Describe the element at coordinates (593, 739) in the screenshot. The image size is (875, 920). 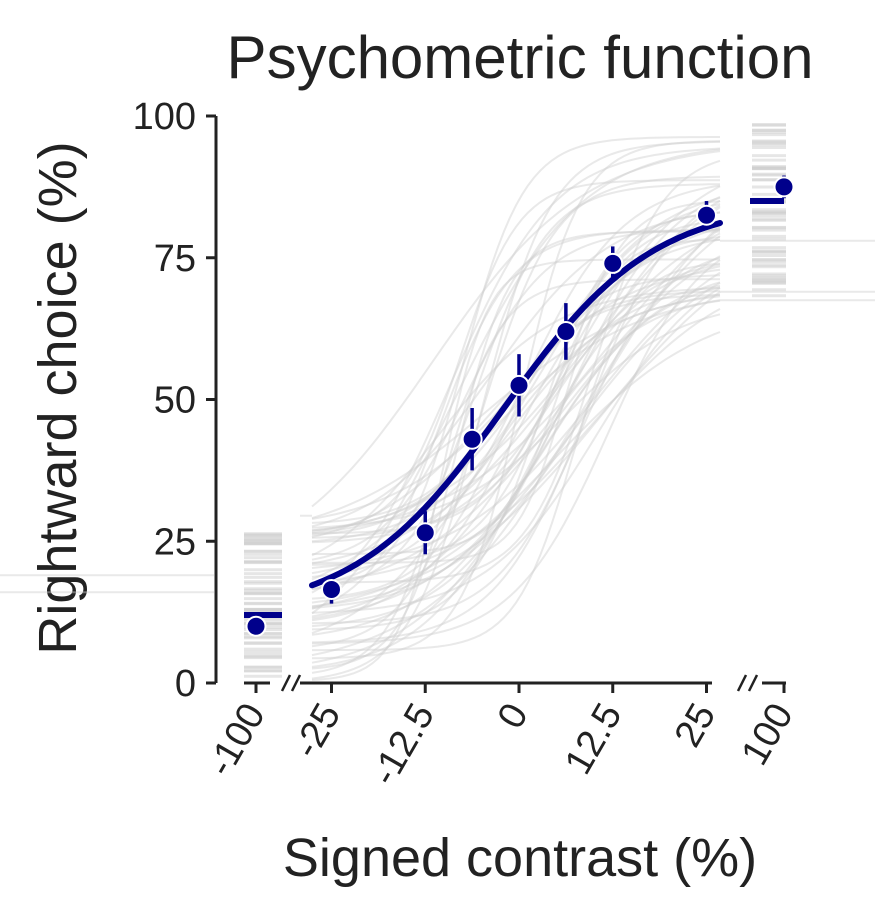
I see `x-tick-label: 12.5` at that location.